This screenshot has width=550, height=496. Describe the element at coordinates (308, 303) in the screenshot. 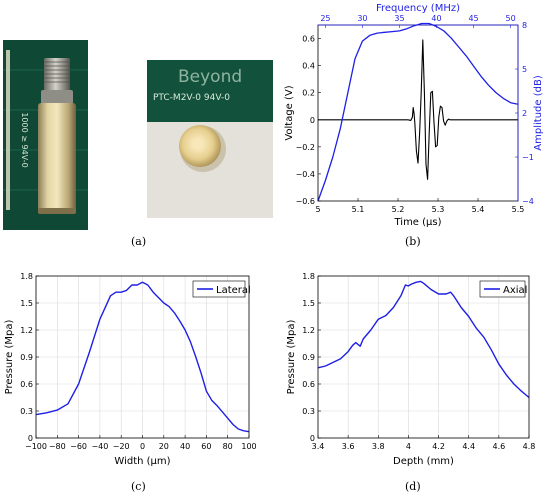

I see `d-y-tick-label: 1.5` at that location.